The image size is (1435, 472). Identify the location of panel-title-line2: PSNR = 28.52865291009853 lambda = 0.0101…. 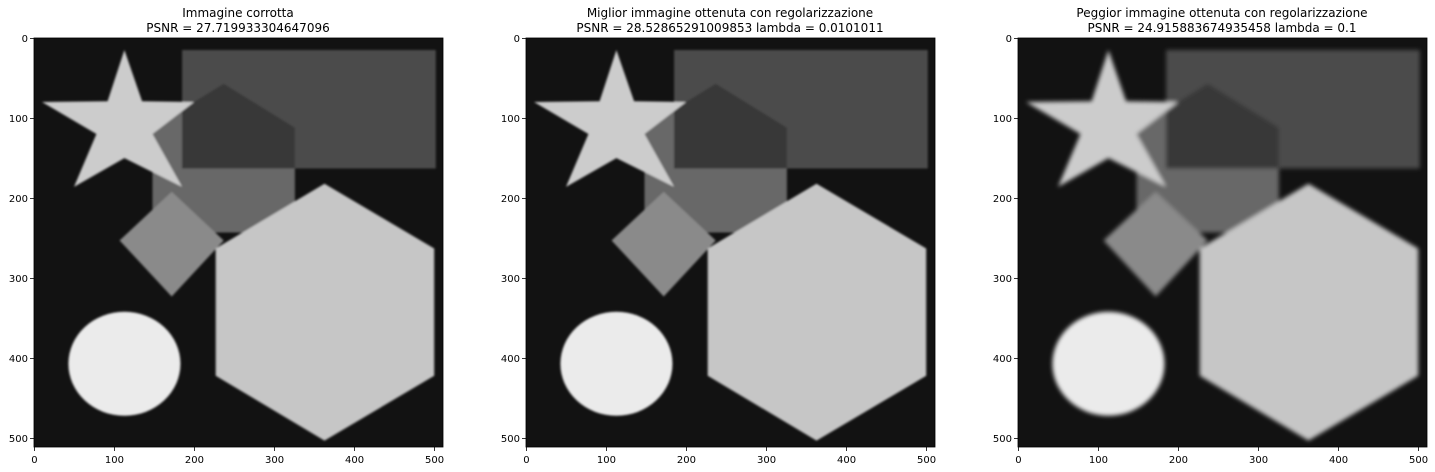
(729, 28).